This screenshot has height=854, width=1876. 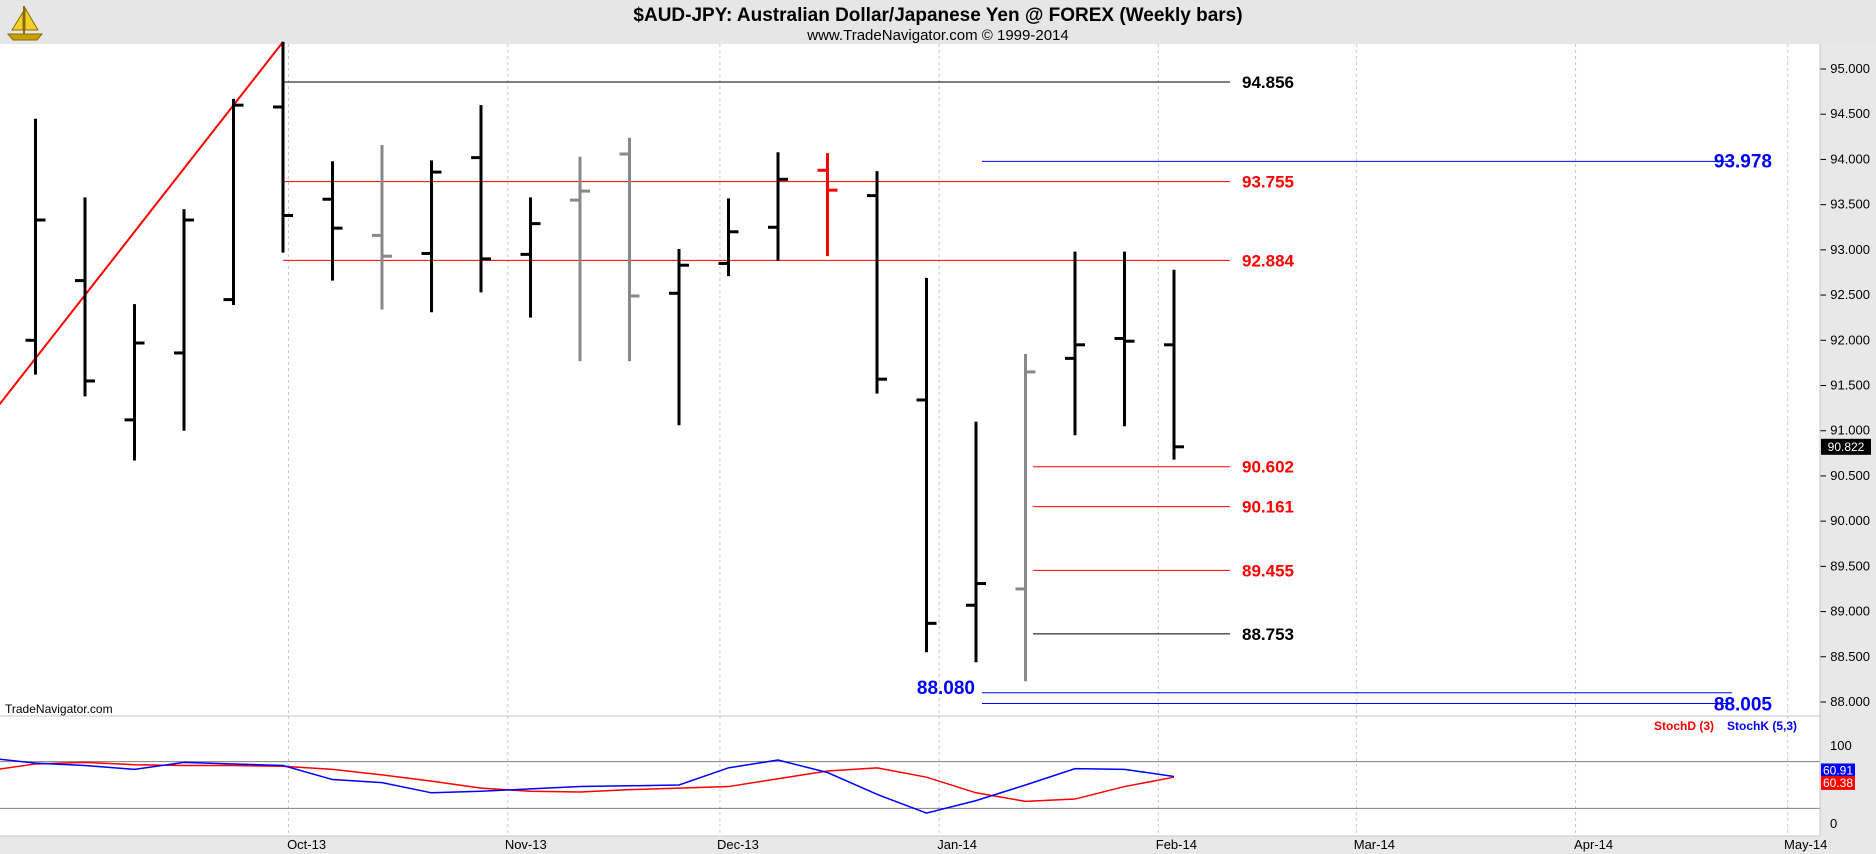 I want to click on level-label: 92.884, so click(x=1268, y=260).